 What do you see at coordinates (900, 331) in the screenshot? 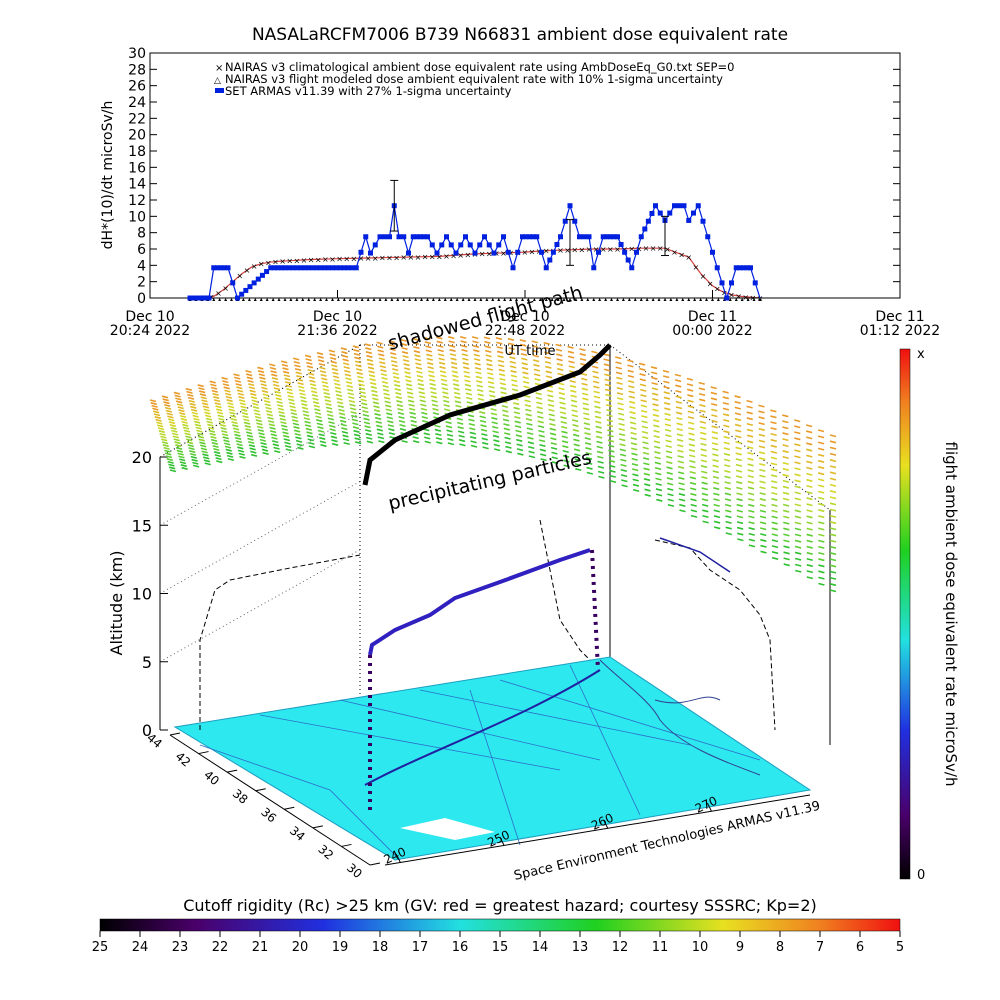
I see `x-tick-label-time: 01:12 2022` at bounding box center [900, 331].